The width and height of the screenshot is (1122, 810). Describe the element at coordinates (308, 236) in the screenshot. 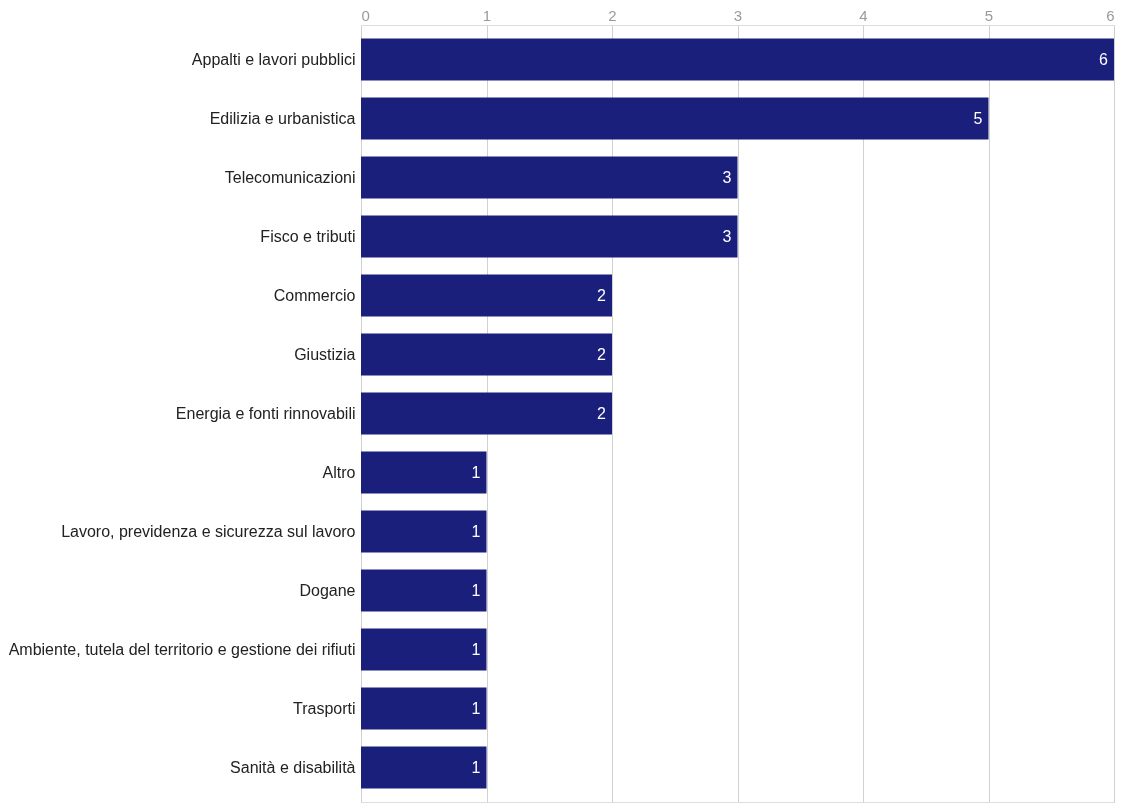

I see `y-tick-label: Fisco e tributi` at that location.